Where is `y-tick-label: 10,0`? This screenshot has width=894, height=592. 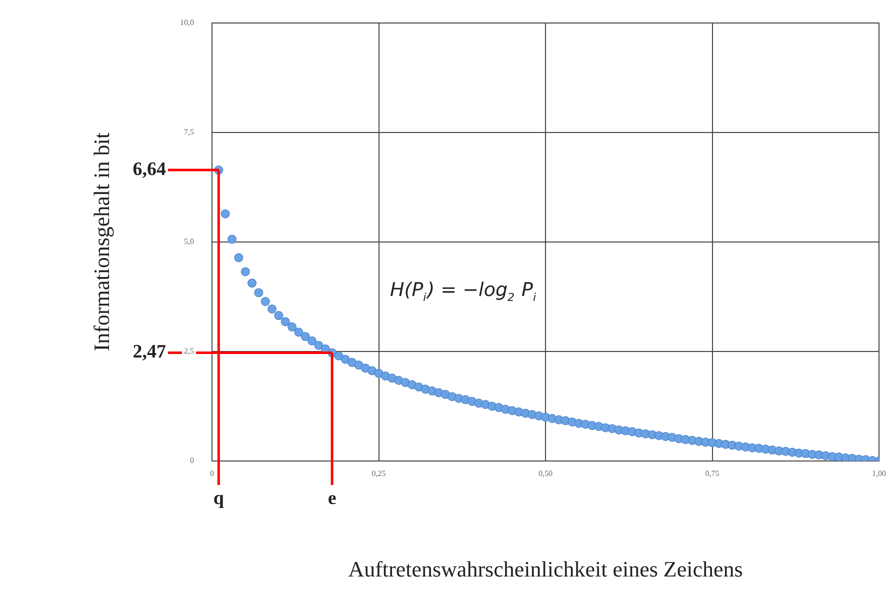 y-tick-label: 10,0 is located at coordinates (187, 22).